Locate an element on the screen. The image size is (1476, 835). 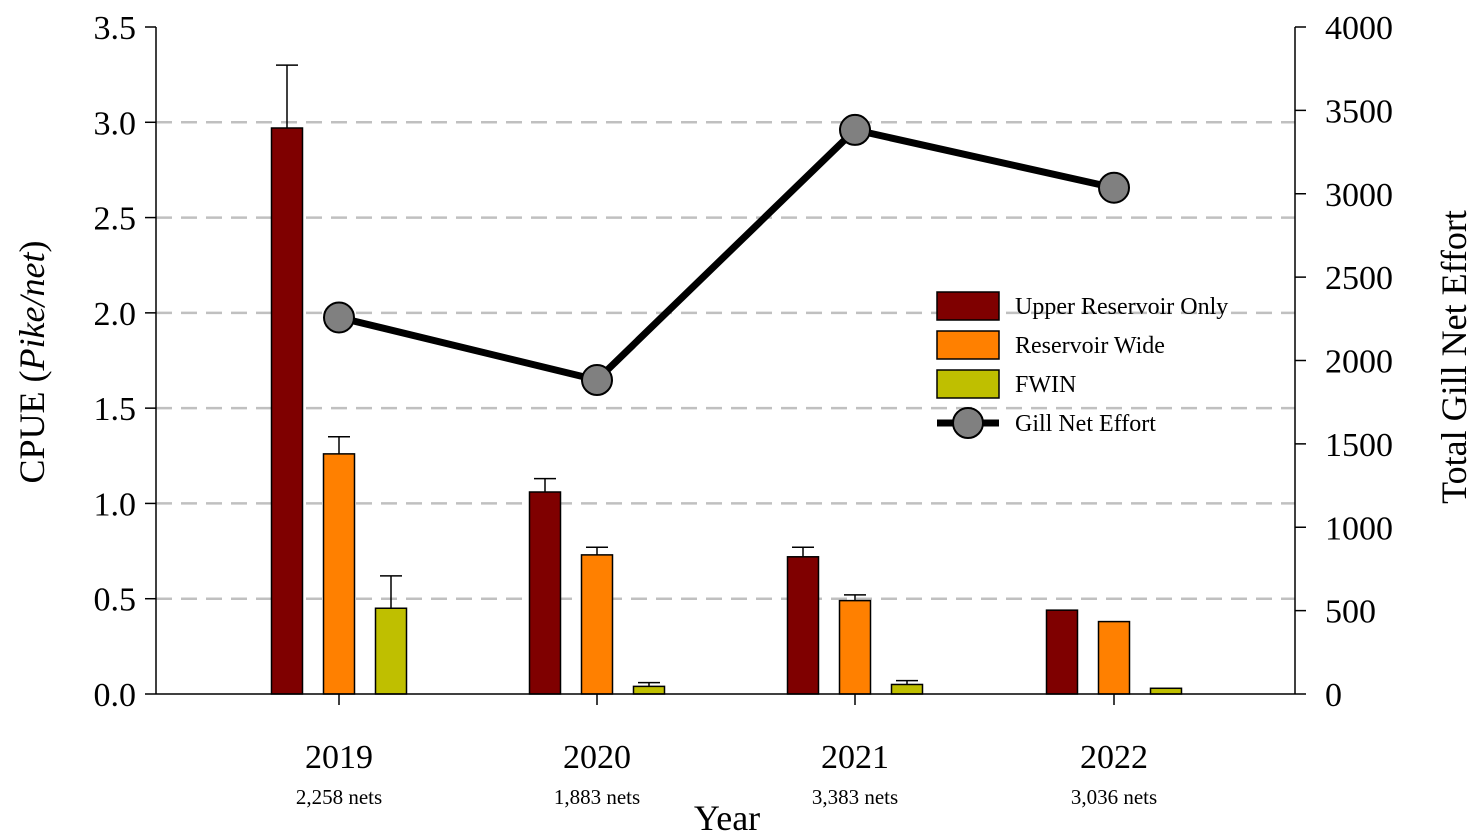
x-tick-label-2: 2021 is located at coordinates (855, 757).